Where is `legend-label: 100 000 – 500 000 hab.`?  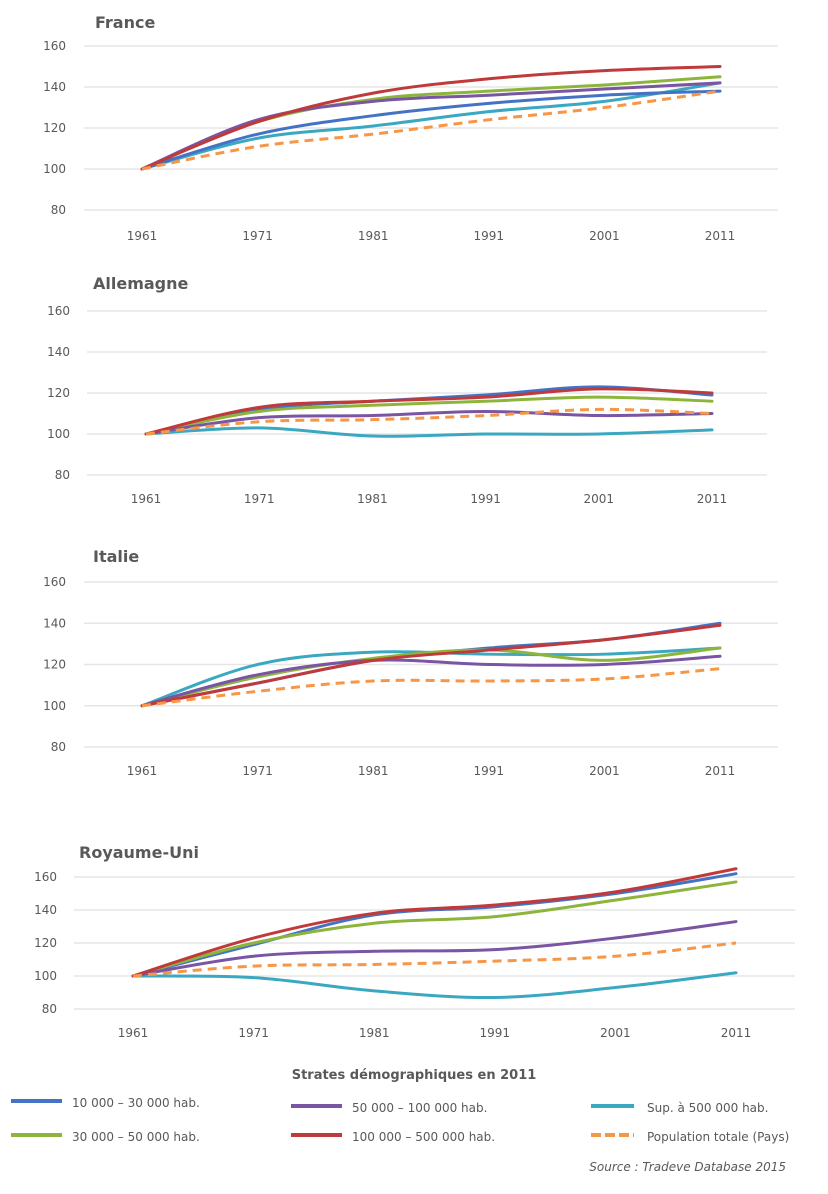
legend-label: 100 000 – 500 000 hab. is located at coordinates (424, 1137).